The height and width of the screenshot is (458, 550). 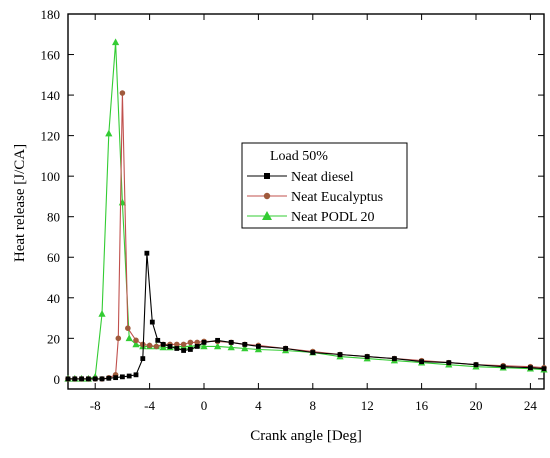 I want to click on legend-box, so click(x=324, y=185).